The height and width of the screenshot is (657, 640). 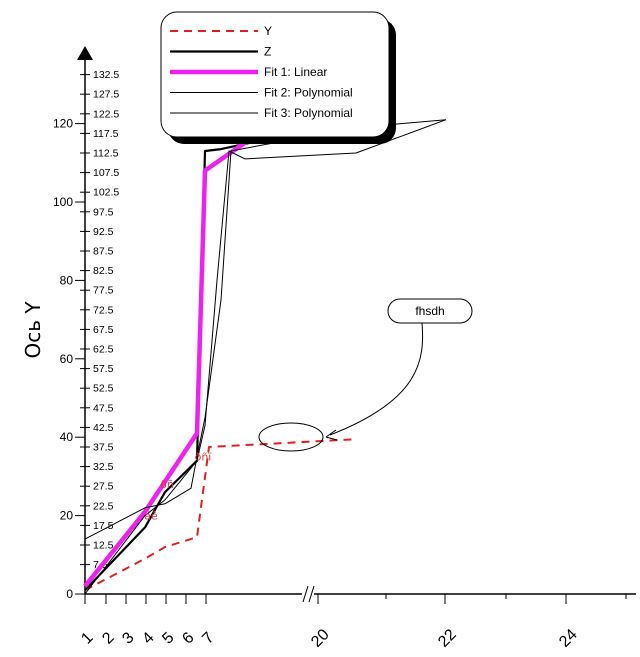 I want to click on x-tick-label: 4, so click(x=148, y=638).